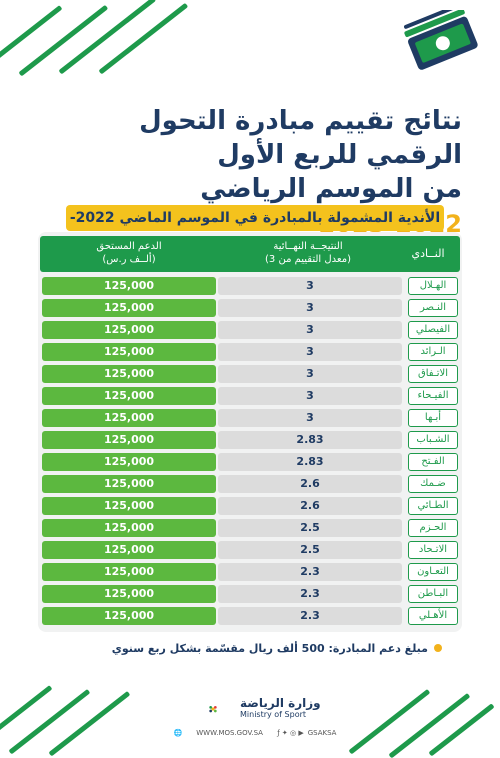 This screenshot has width=500, height=758. Describe the element at coordinates (308, 246) in the screenshot. I see `header-result-l1: النتيجــة النهــائية` at that location.